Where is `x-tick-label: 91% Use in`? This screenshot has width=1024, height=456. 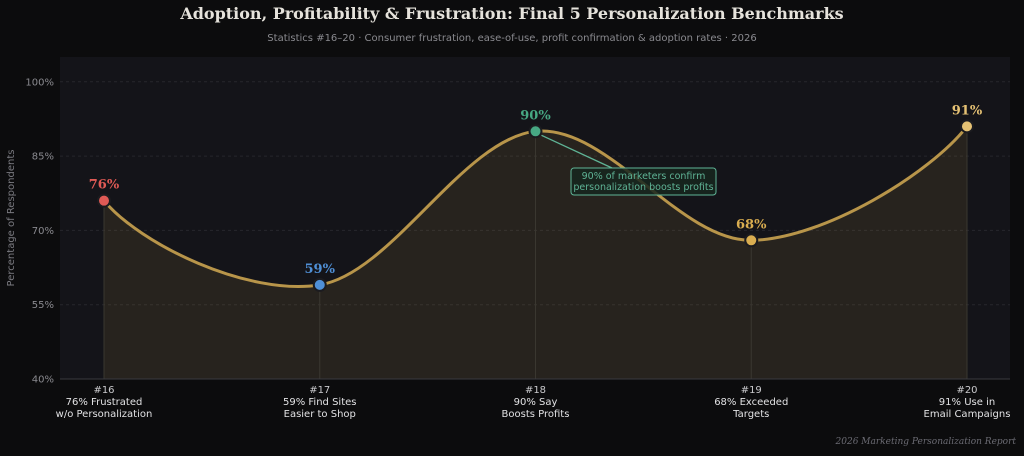 x-tick-label: 91% Use in is located at coordinates (967, 402).